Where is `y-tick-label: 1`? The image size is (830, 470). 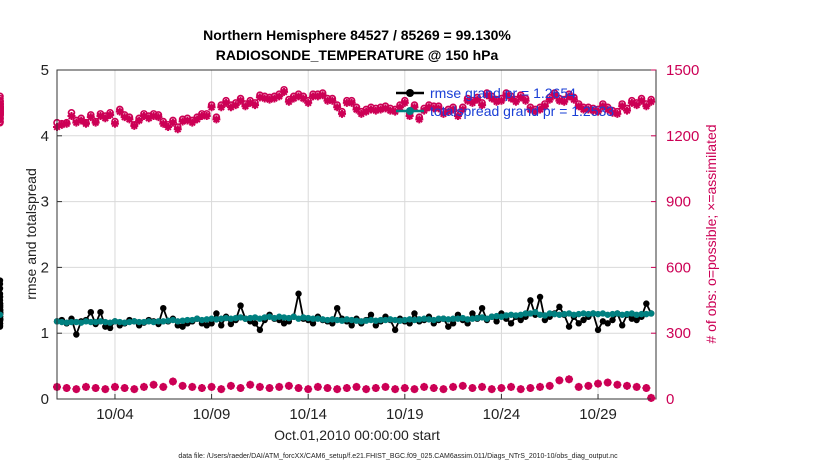
y-tick-label: 1 is located at coordinates (45, 333).